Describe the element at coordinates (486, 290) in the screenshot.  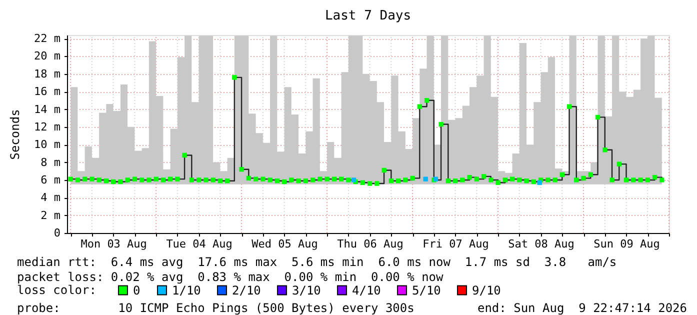
I see `legend-label: 9/10` at that location.